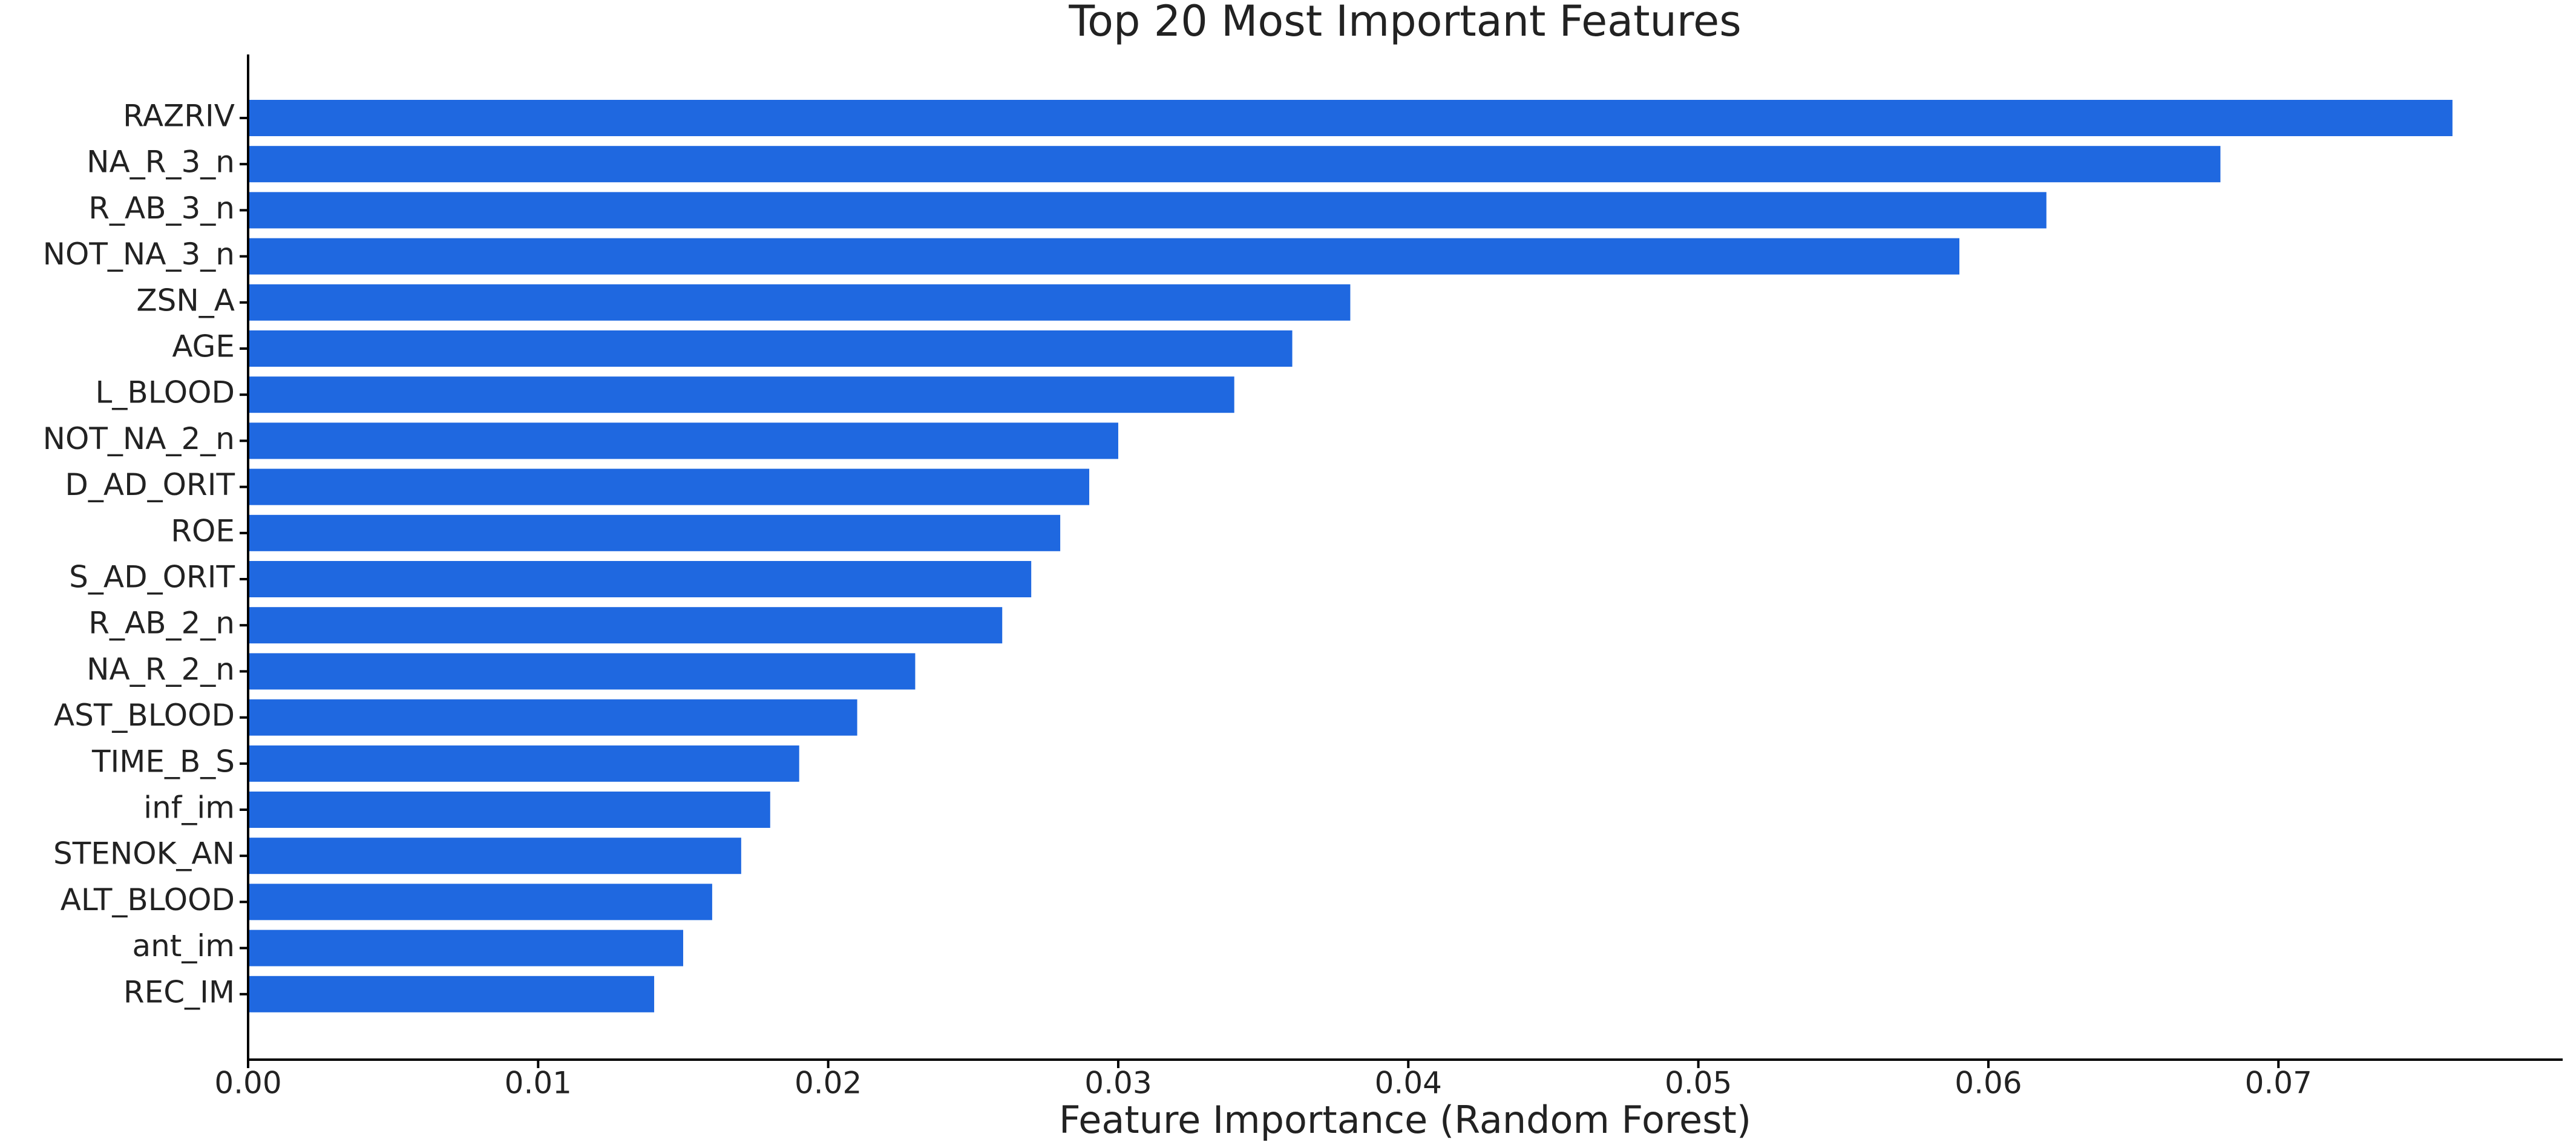 The height and width of the screenshot is (1148, 2576). What do you see at coordinates (1404, 23) in the screenshot?
I see `chart-title: Top 20 Most Important Features` at bounding box center [1404, 23].